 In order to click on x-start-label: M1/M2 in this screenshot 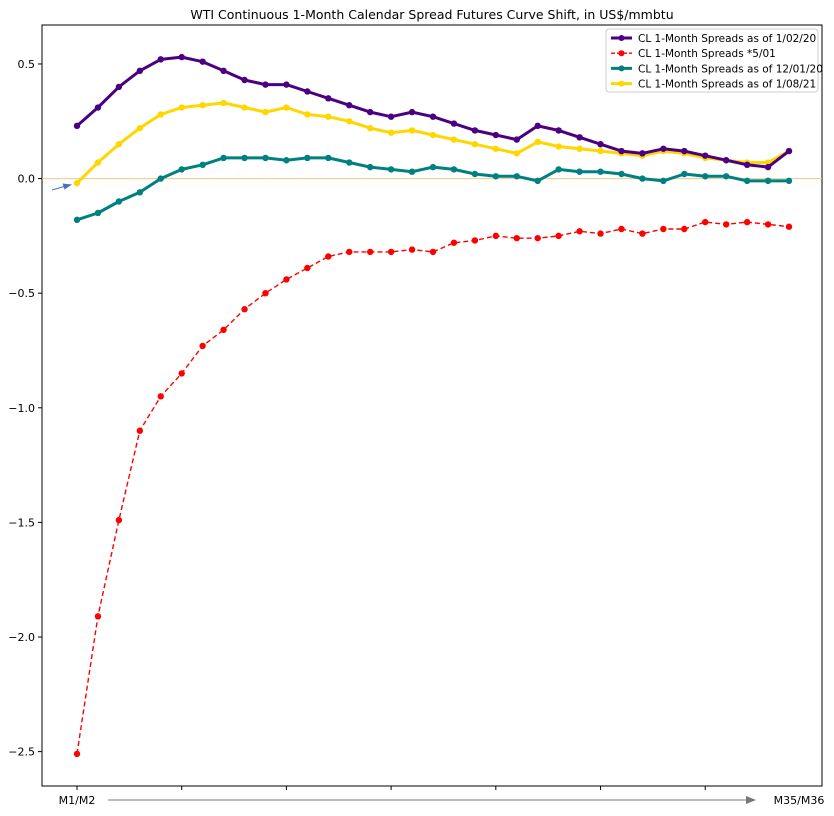, I will do `click(77, 800)`.